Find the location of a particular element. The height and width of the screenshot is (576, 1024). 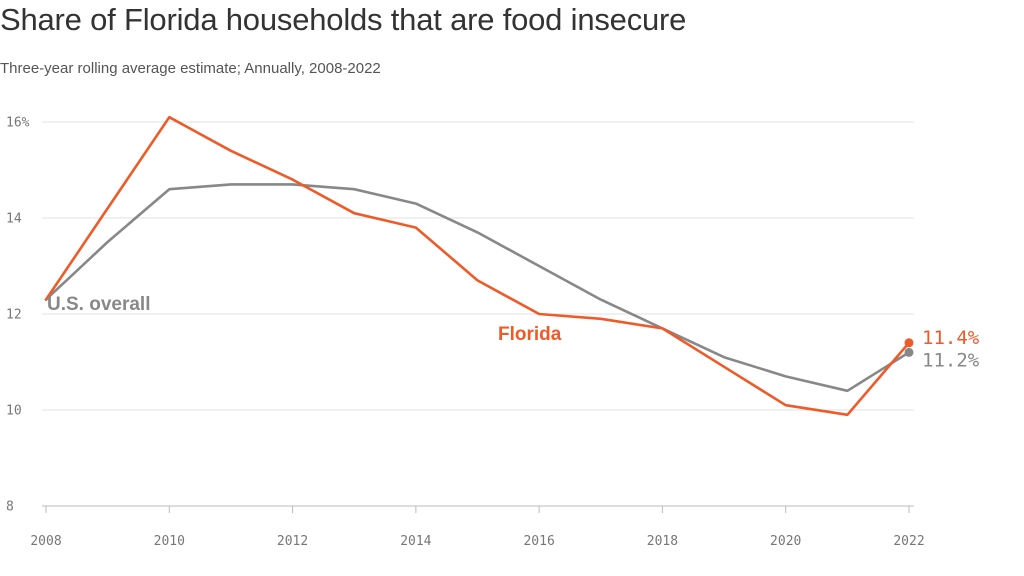

y-axis-ticks: 8 10 12 14 16% is located at coordinates (18, 315).